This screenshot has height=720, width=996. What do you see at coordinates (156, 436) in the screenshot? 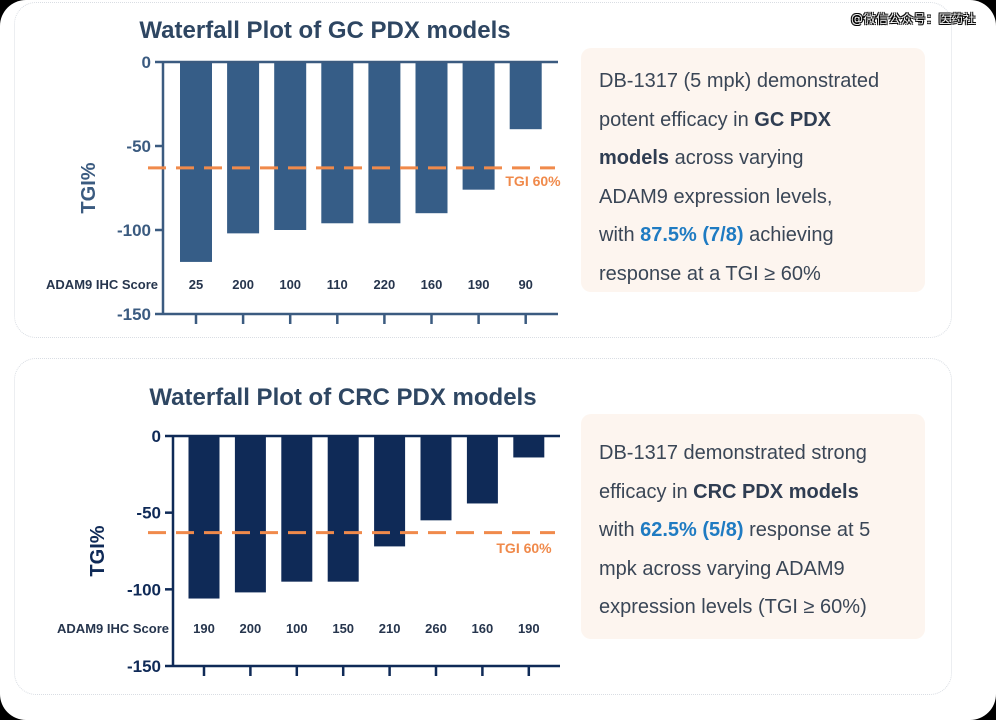
I see `crc-y-tick-label: 0` at bounding box center [156, 436].